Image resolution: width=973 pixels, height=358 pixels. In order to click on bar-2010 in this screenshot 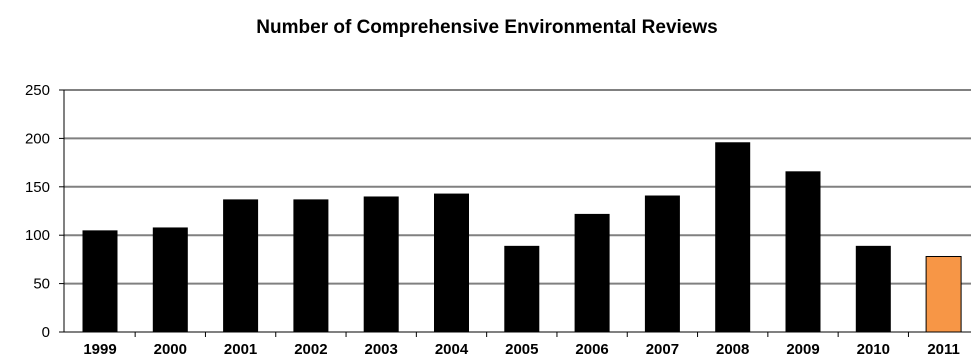, I will do `click(873, 288)`.